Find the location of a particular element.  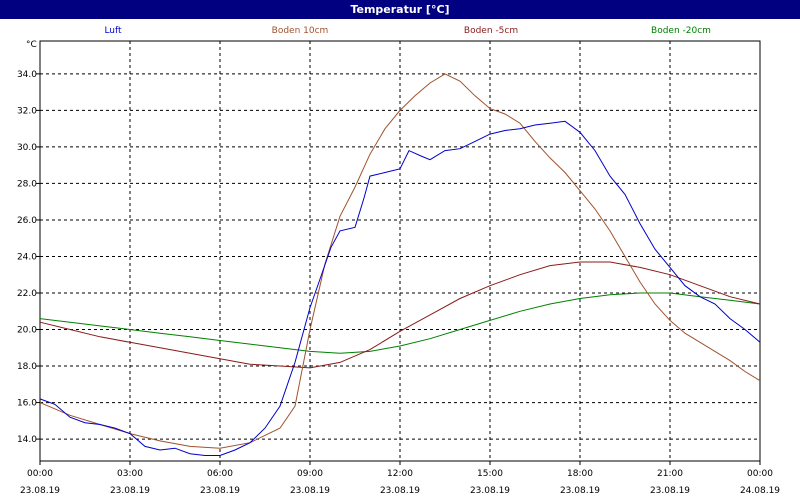

y-tick-label: 32.0 is located at coordinates (27, 111).